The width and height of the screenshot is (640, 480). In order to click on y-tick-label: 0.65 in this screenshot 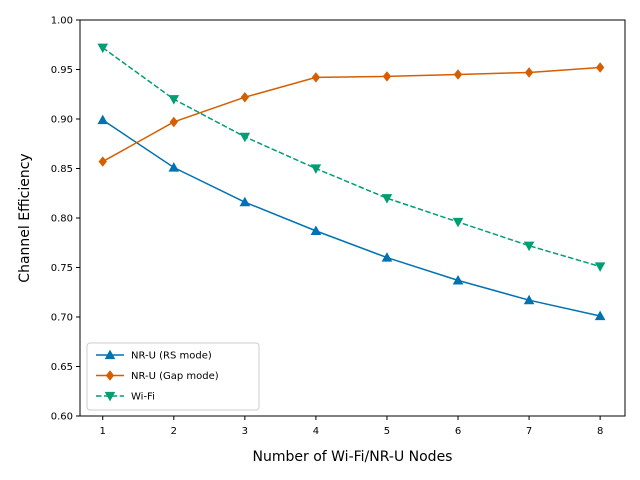, I will do `click(62, 367)`.